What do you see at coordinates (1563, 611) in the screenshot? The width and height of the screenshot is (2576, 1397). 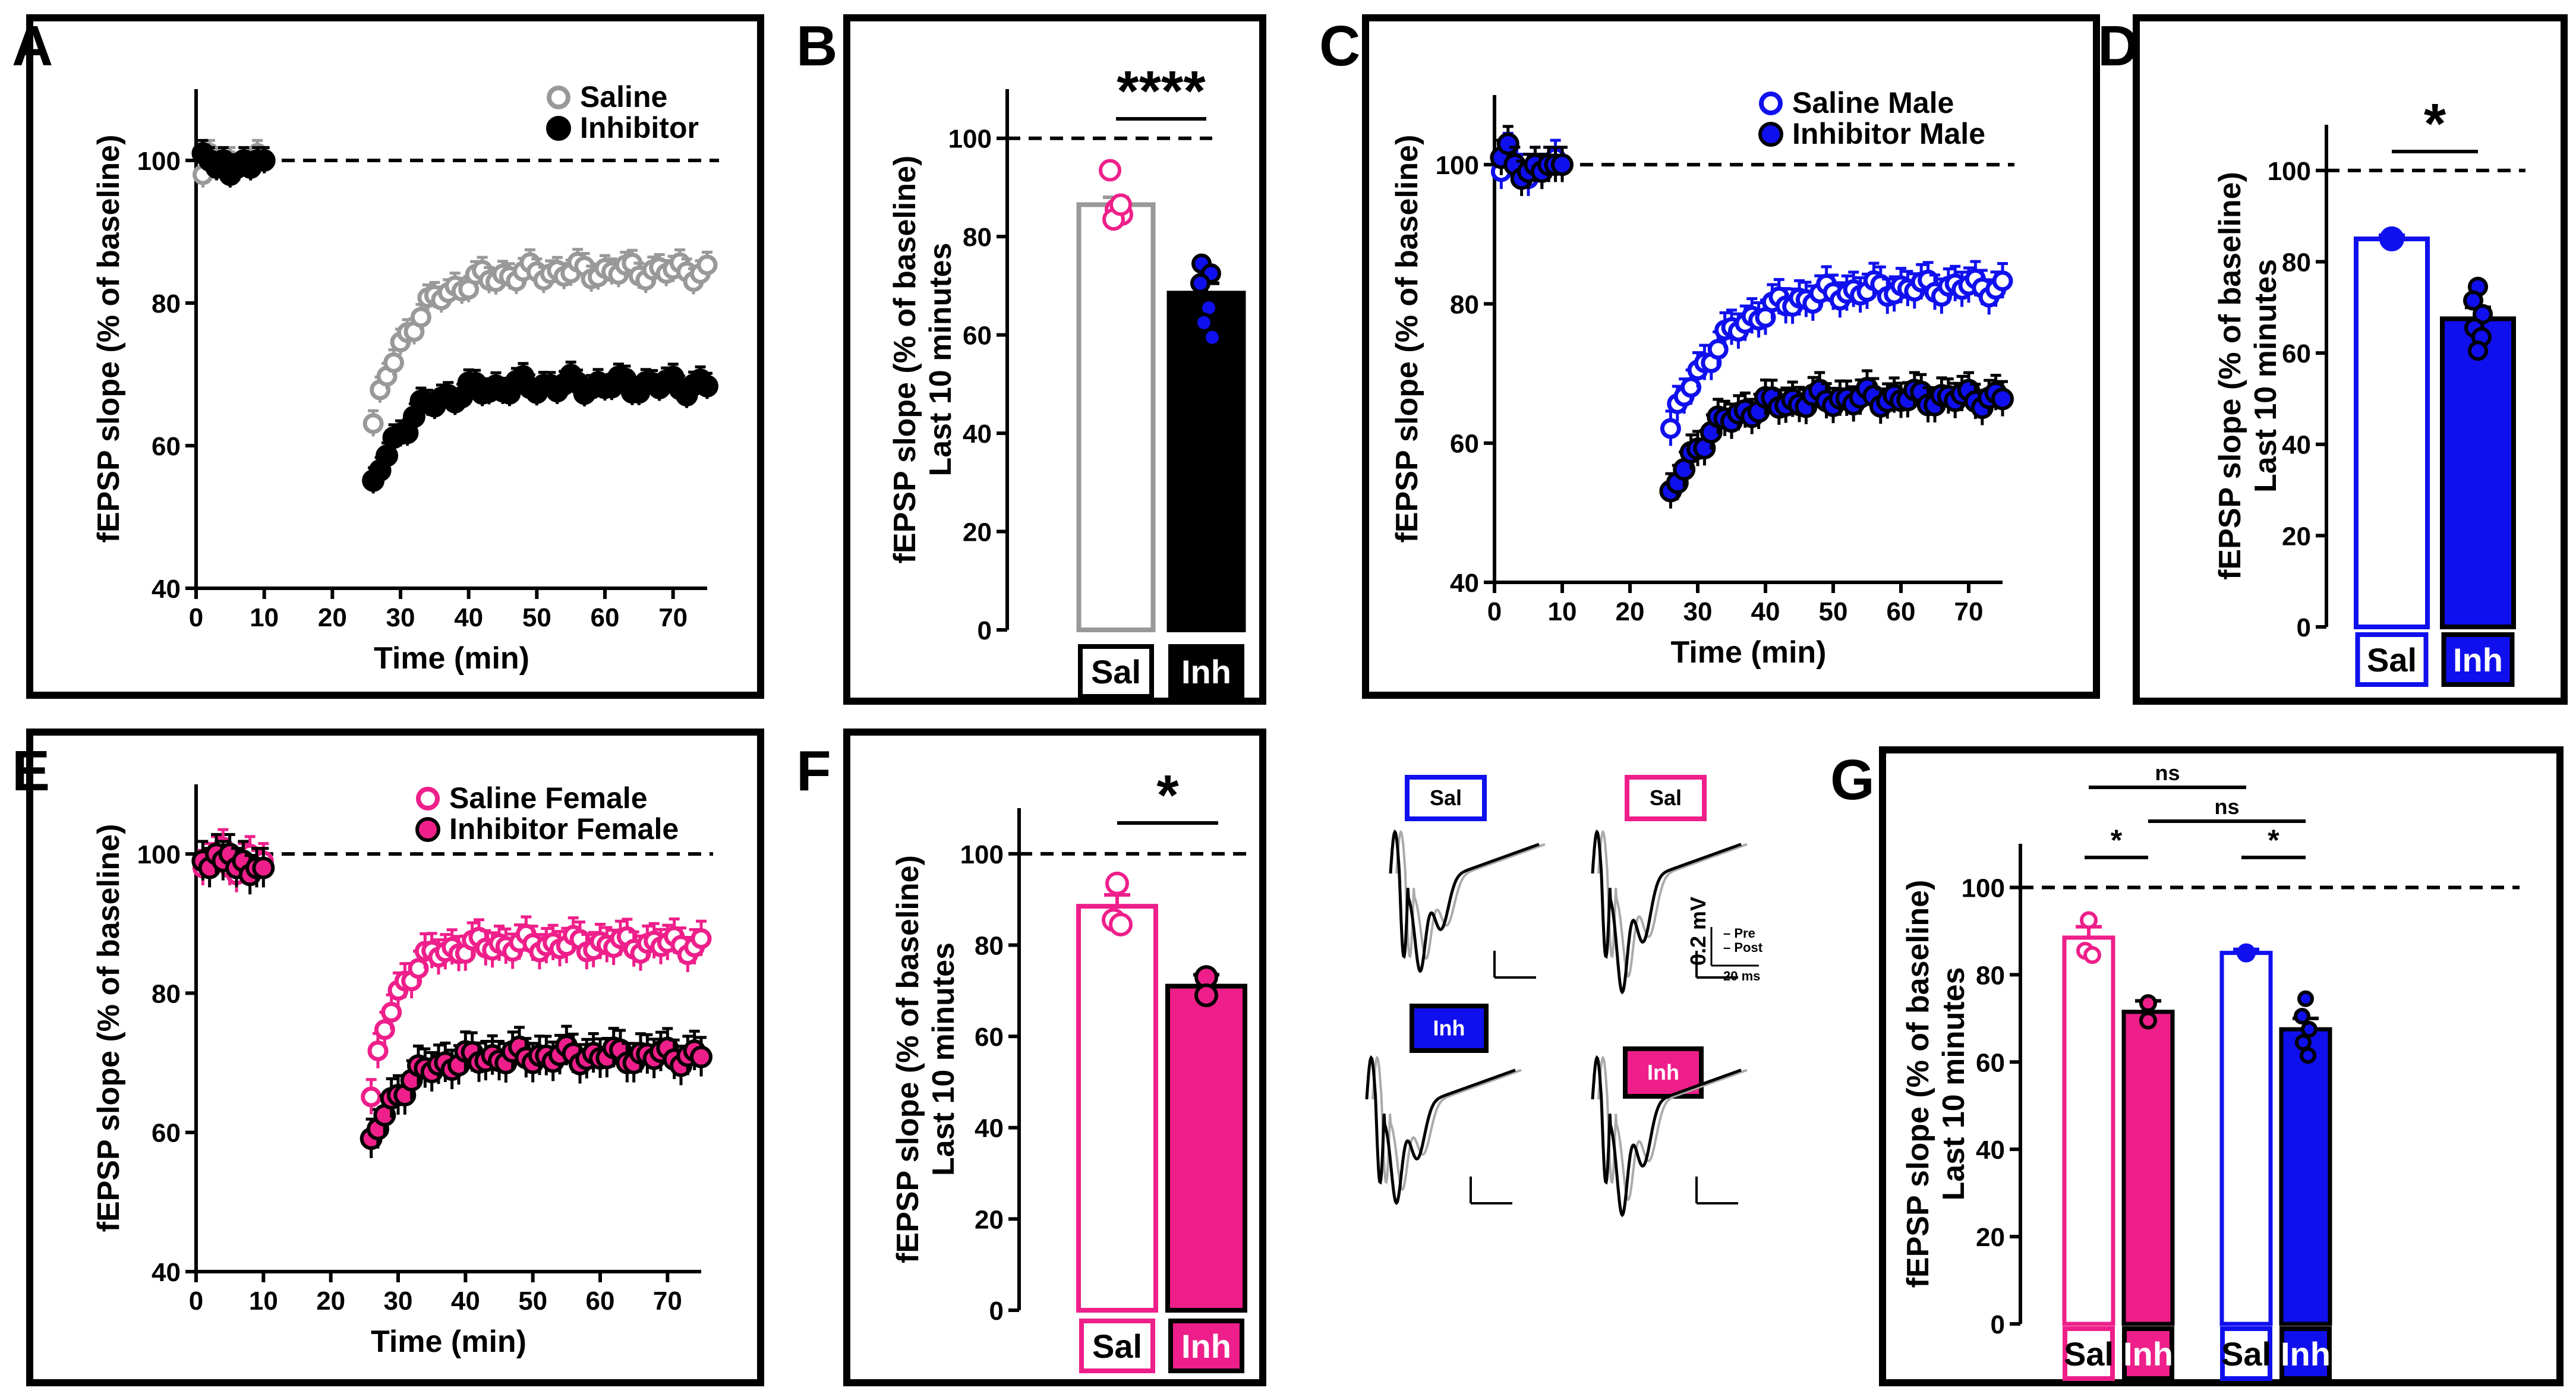 I see `x-tick-label: 10` at bounding box center [1563, 611].